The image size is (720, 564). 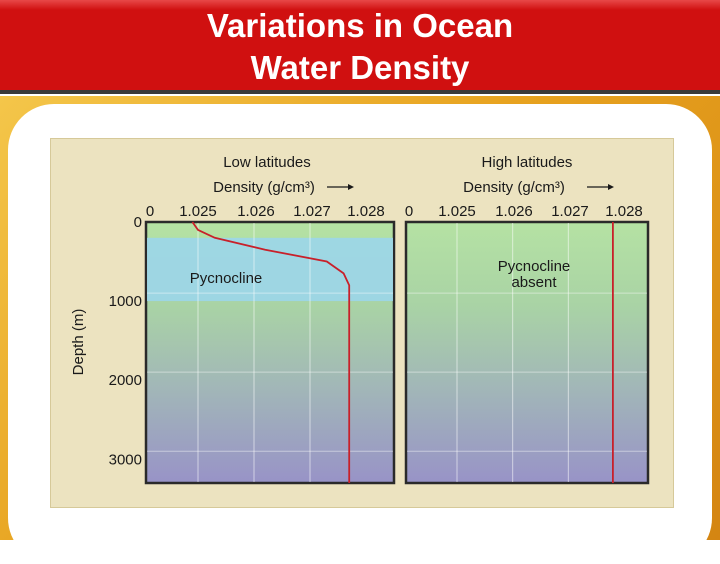 I want to click on high-latitudes-title: High latitudes, so click(x=527, y=162).